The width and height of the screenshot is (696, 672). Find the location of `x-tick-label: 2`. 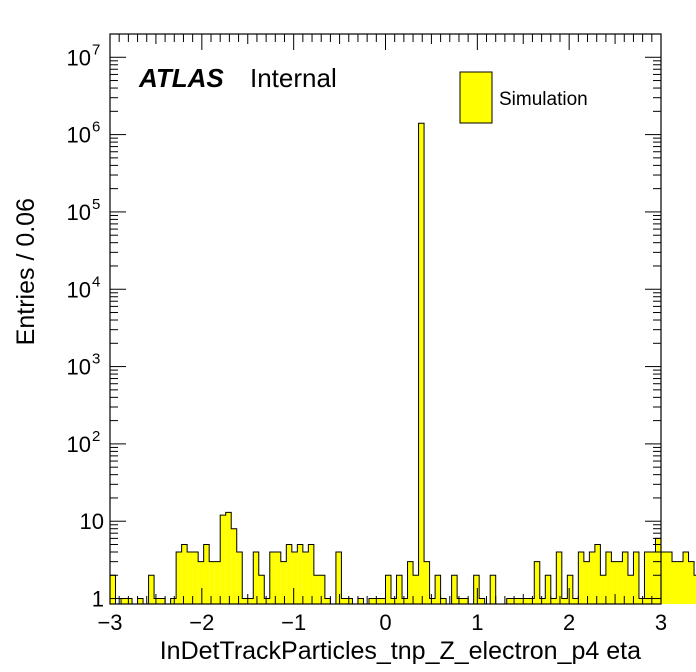

x-tick-label: 2 is located at coordinates (569, 622).